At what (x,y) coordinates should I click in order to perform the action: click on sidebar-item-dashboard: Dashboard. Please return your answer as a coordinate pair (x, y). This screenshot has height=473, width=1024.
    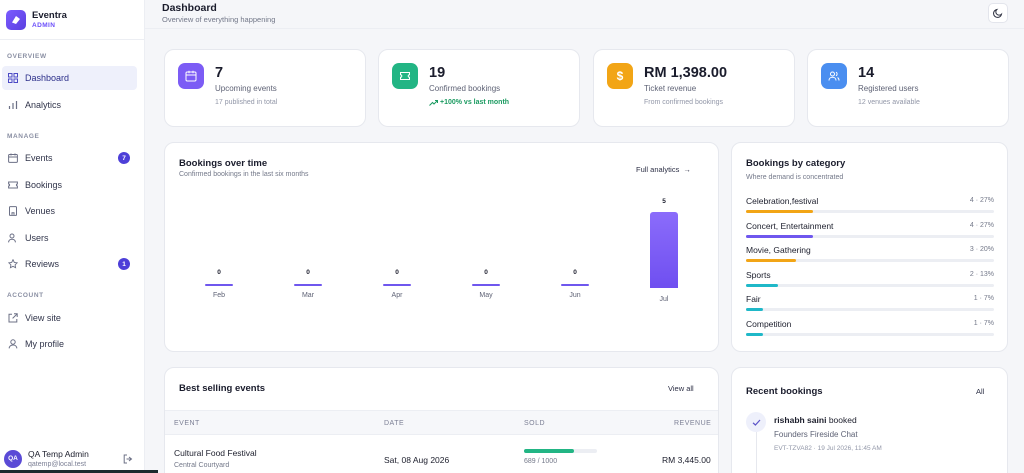
    Looking at the image, I should click on (69, 78).